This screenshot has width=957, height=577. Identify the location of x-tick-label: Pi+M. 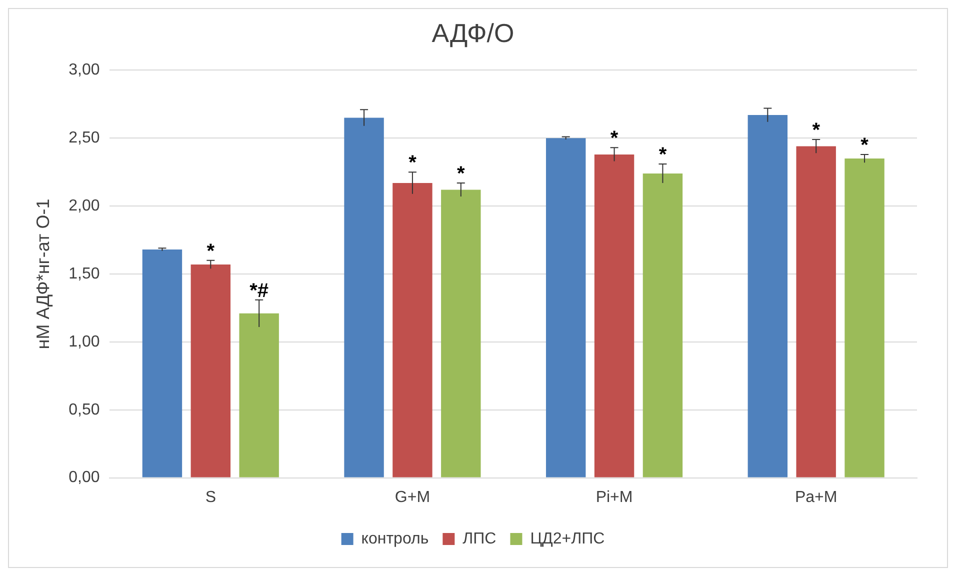
(614, 497).